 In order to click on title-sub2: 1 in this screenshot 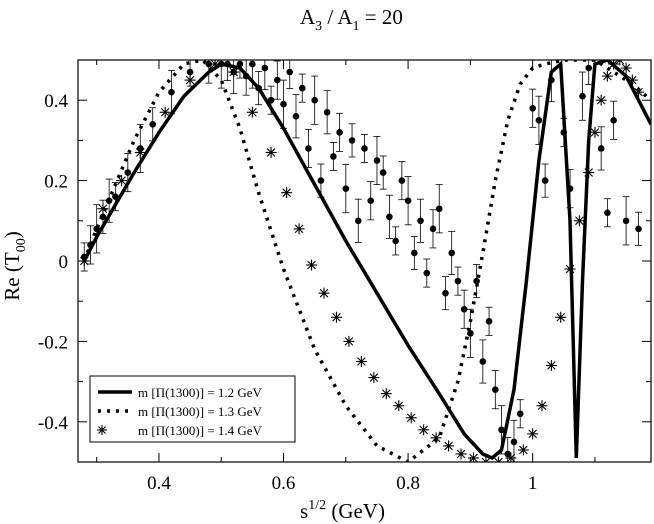, I will do `click(356, 26)`.